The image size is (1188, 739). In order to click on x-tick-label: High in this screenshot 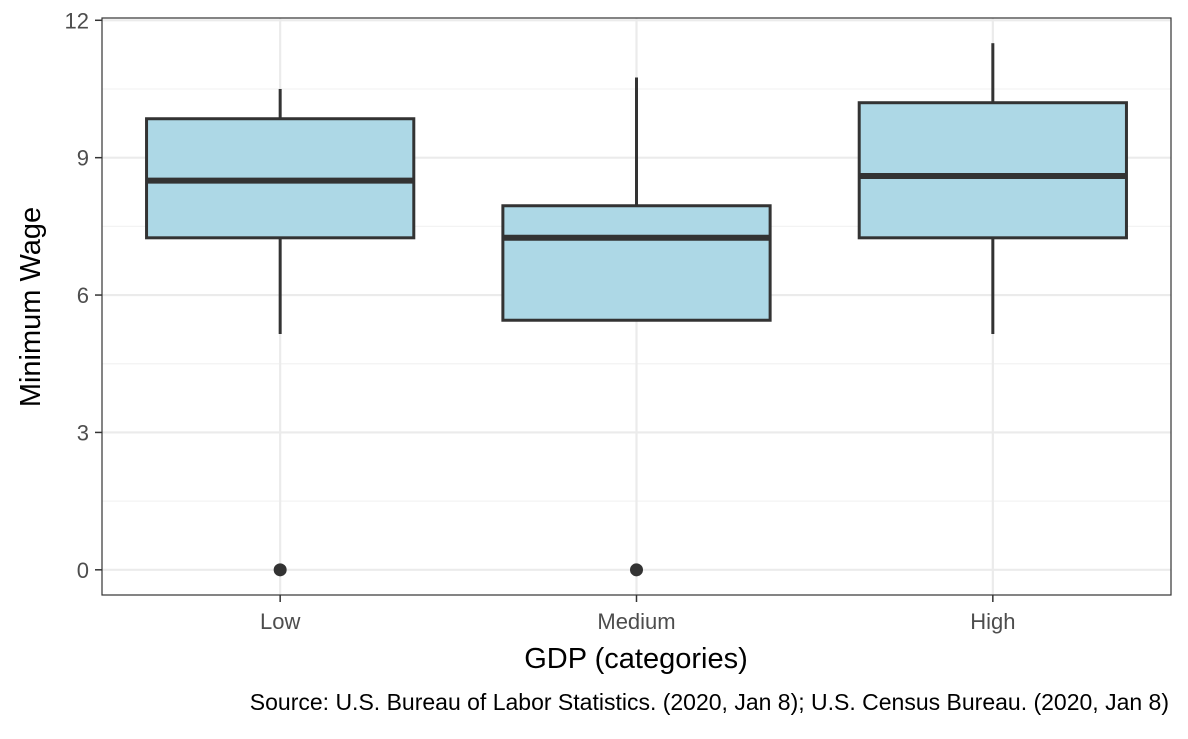, I will do `click(992, 621)`.